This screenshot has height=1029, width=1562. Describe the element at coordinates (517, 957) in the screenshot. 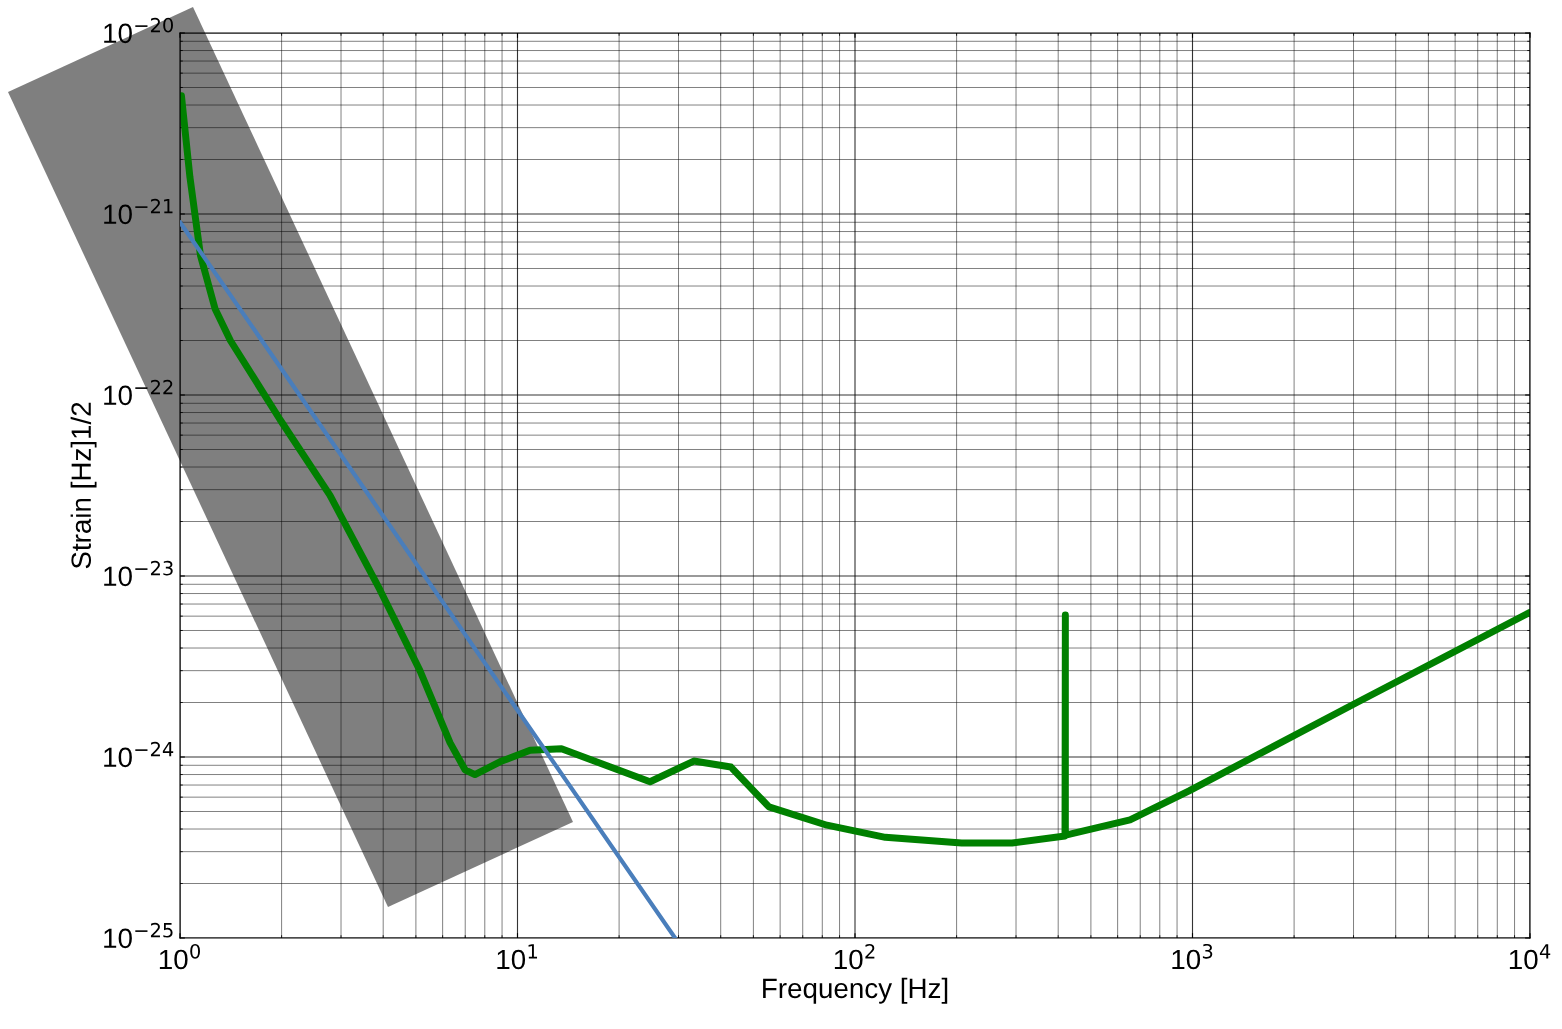

I see `x-tick-label: 10$^{1}$` at that location.